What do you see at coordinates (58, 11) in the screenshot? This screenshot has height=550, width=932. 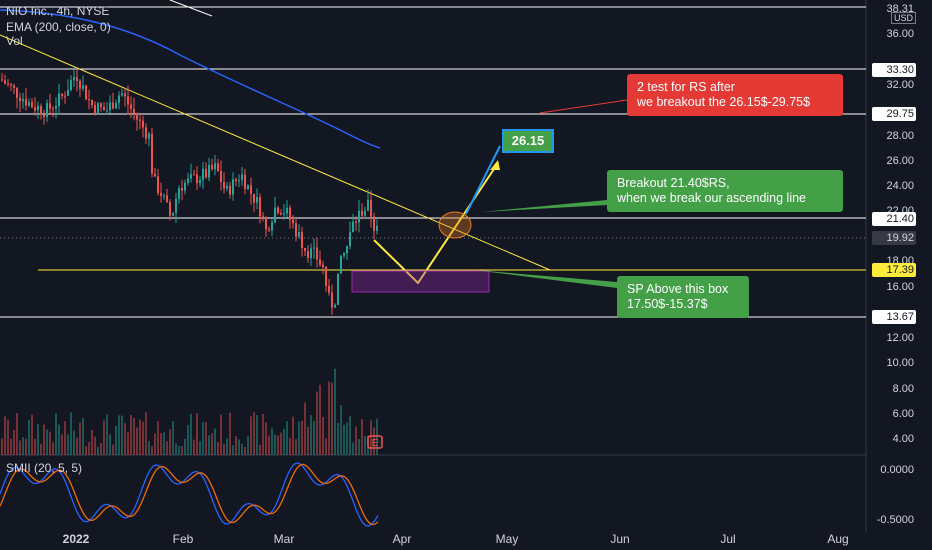 I see `symbol-title: NIO Inc., 4h, NYSE` at bounding box center [58, 11].